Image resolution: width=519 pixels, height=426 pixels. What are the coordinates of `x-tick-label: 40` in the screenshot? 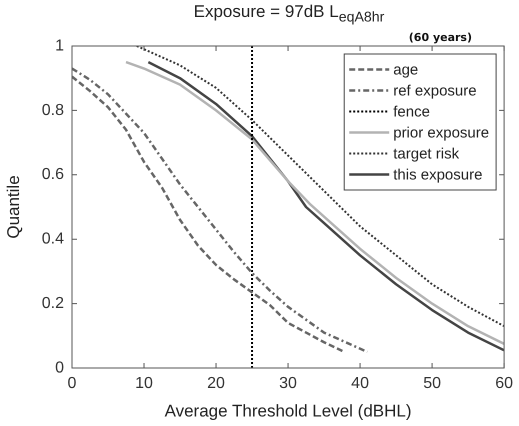 It's located at (360, 383).